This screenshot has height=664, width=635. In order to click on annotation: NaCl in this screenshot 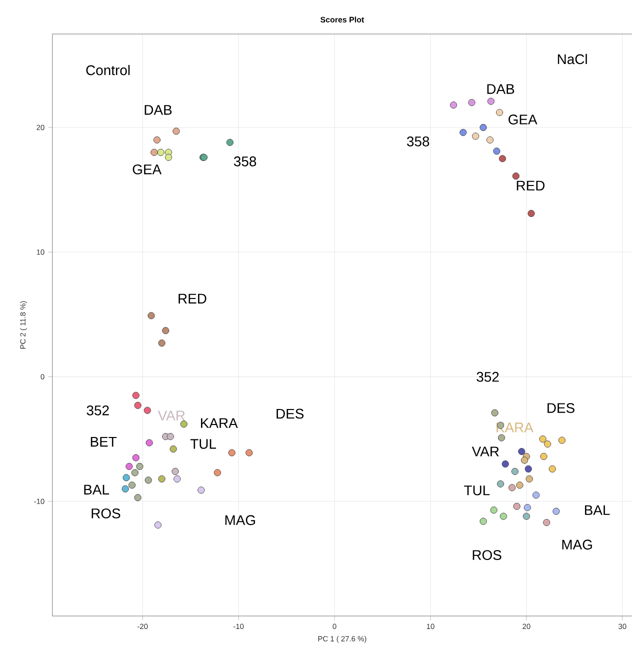, I will do `click(572, 59)`.